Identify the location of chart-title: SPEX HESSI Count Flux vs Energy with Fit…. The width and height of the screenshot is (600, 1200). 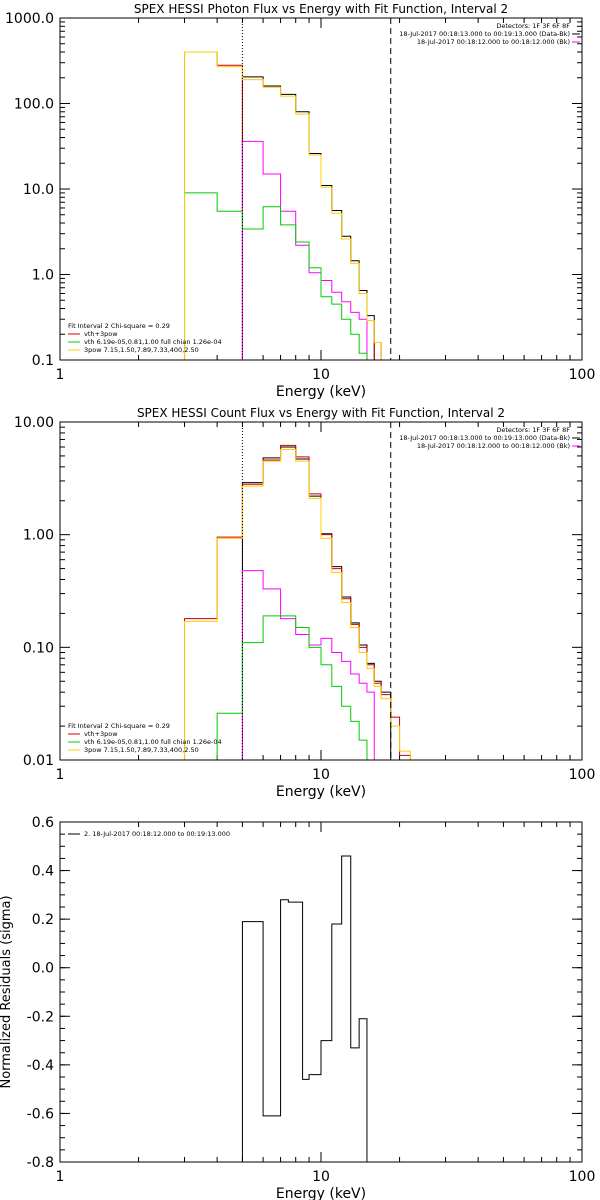
(321, 413).